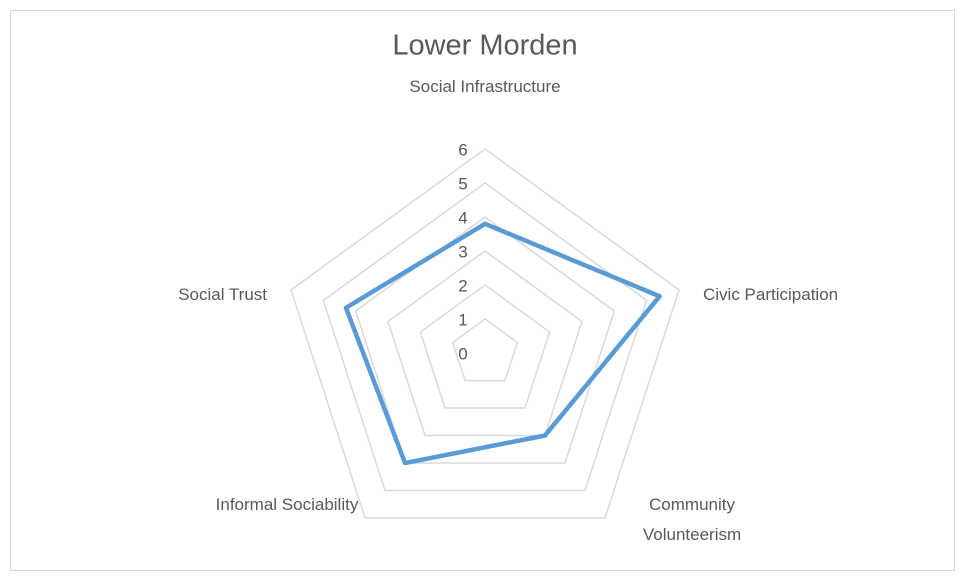 The image size is (965, 580). Describe the element at coordinates (462, 251) in the screenshot. I see `r-tick-label: 3` at that location.